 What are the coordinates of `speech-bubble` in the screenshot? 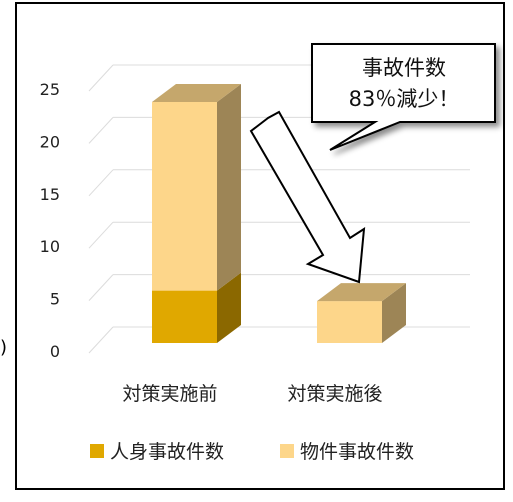 It's located at (403, 97).